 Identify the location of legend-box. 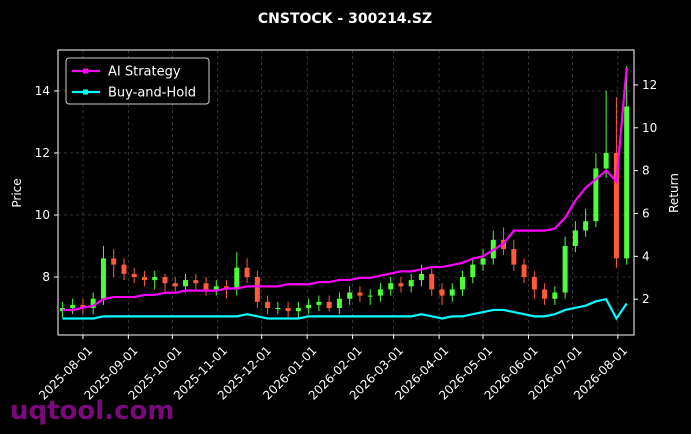
(137, 81).